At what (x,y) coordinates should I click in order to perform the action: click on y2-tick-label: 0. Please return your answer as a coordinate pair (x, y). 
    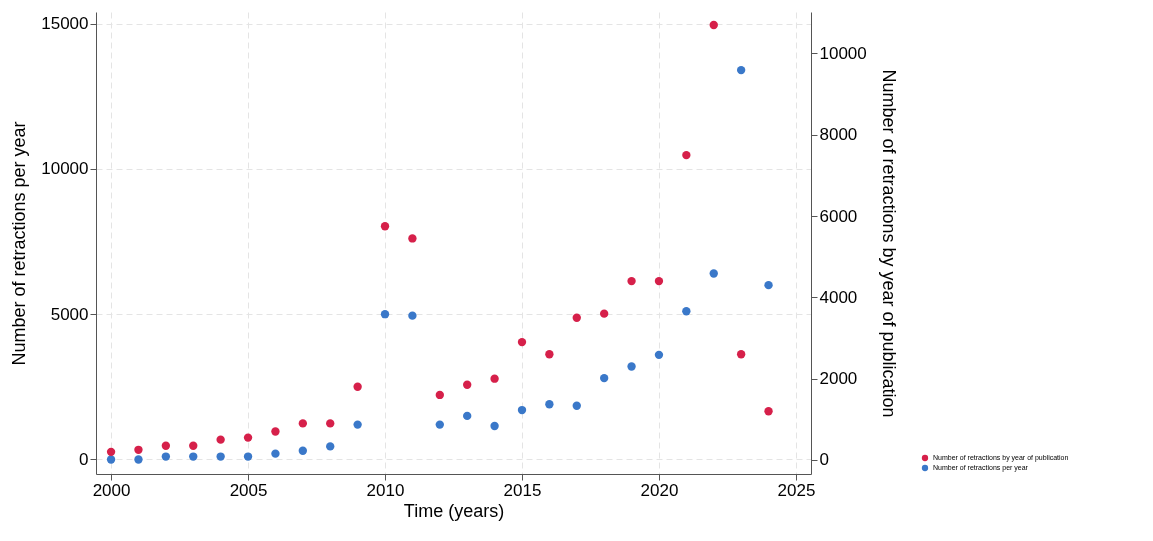
    Looking at the image, I should click on (824, 460).